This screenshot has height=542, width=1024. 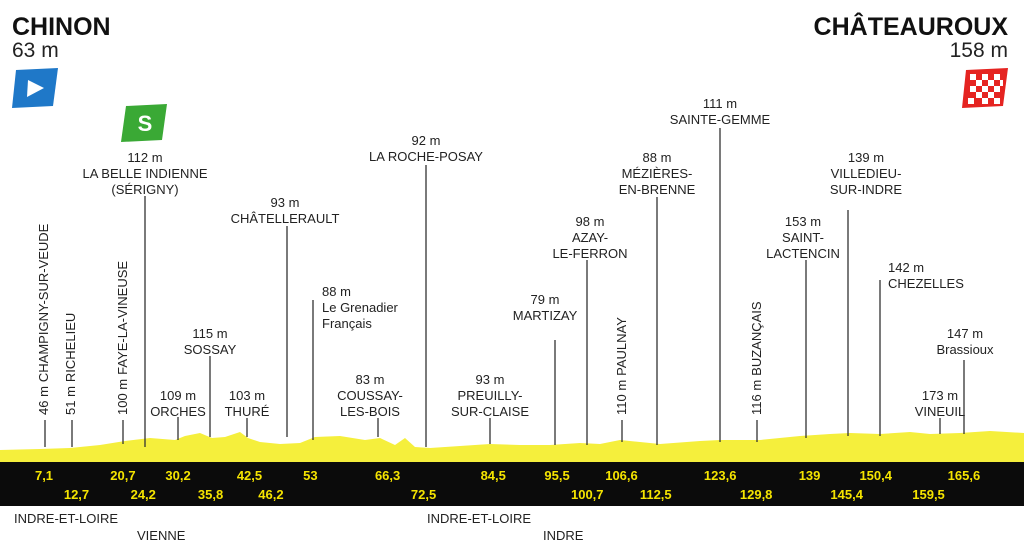 What do you see at coordinates (657, 189) in the screenshot?
I see `waypoint-name: EN-BRENNE` at bounding box center [657, 189].